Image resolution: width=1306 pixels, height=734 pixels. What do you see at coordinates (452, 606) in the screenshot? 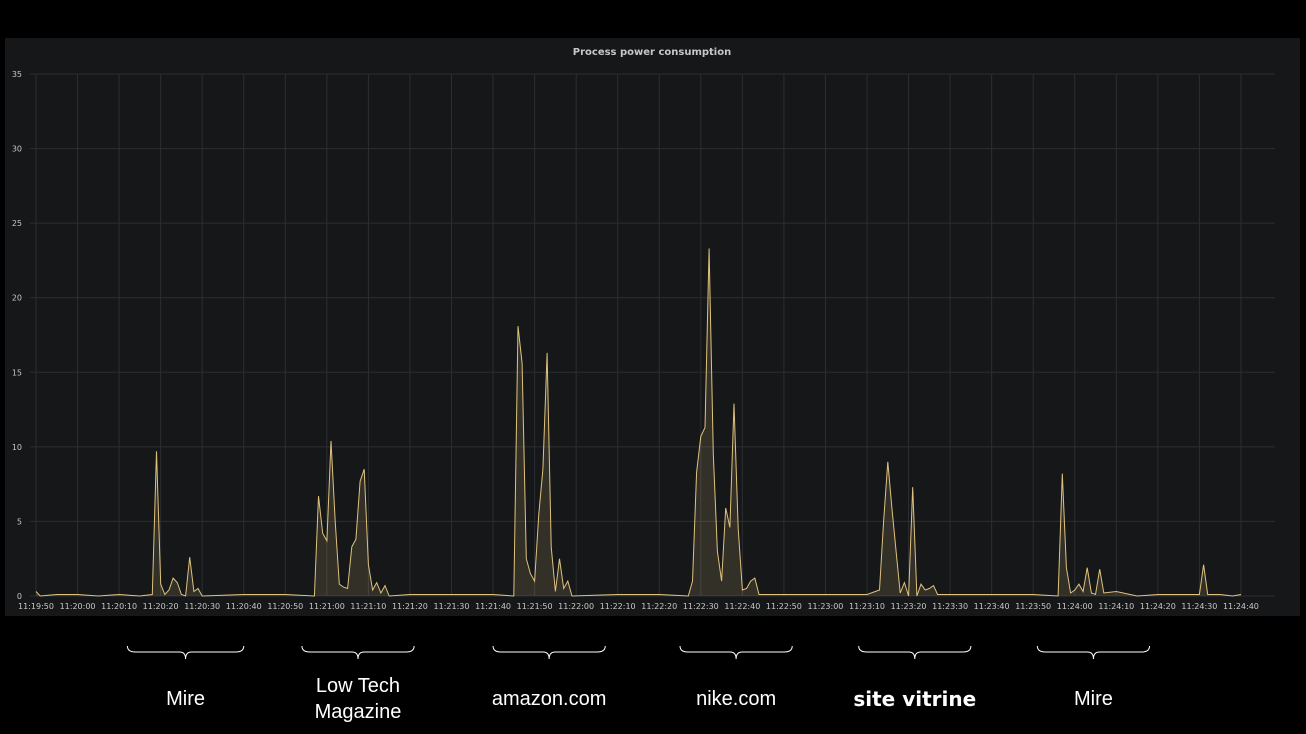
I see `x-tick-label: 11:21:30` at bounding box center [452, 606].